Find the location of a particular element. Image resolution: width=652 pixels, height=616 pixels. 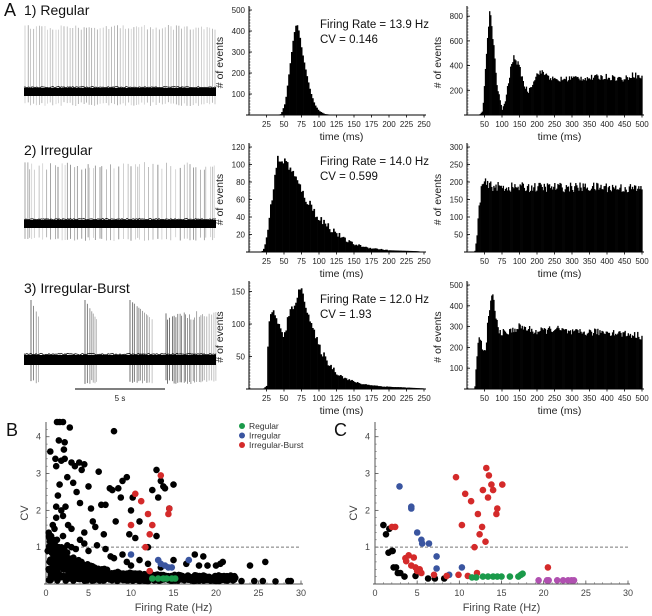

y-tick-label: 20 is located at coordinates (240, 235).